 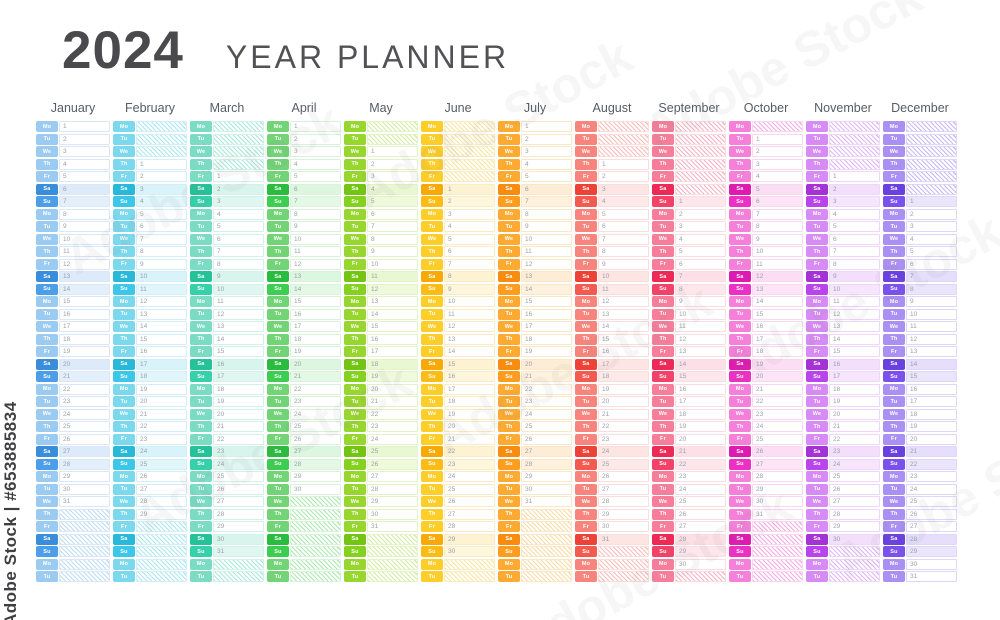 I want to click on calendar-row: Mo 24, so click(x=458, y=477).